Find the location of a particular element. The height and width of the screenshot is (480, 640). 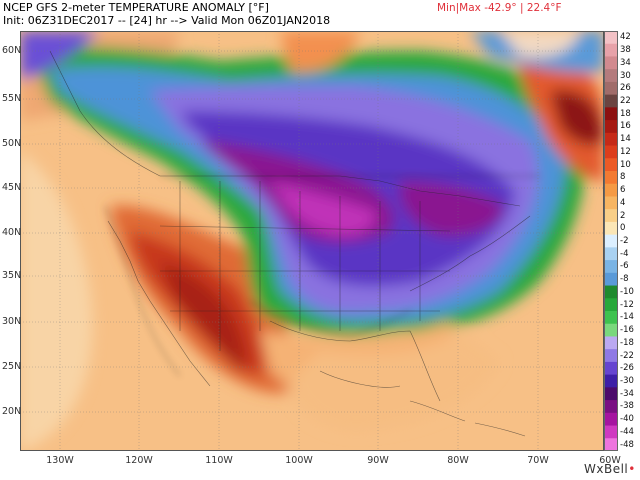

colorbar-label: 12 is located at coordinates (625, 151).